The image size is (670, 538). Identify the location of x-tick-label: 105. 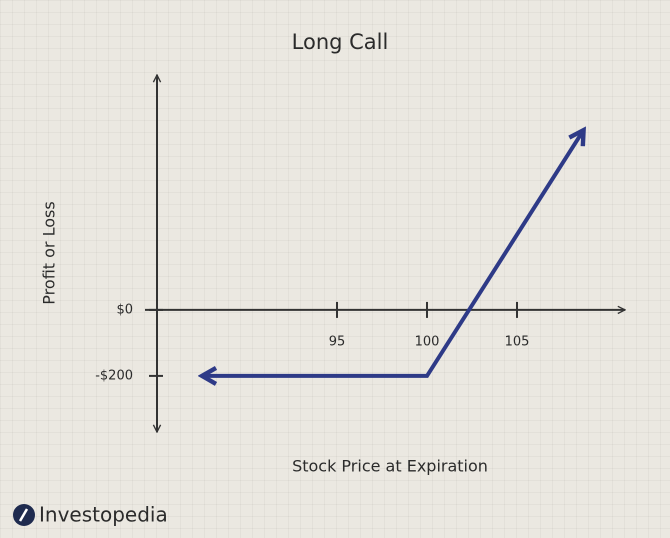
(517, 341).